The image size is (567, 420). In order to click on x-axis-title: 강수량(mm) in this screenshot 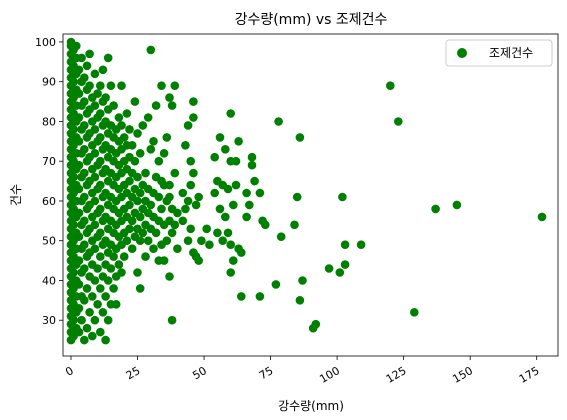, I will do `click(311, 406)`.